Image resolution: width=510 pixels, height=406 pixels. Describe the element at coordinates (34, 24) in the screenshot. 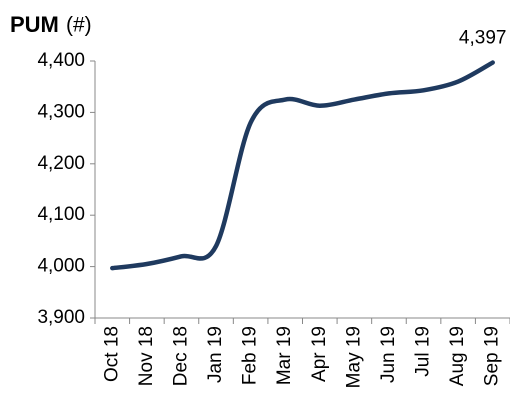

I see `chart-title: PUM` at that location.